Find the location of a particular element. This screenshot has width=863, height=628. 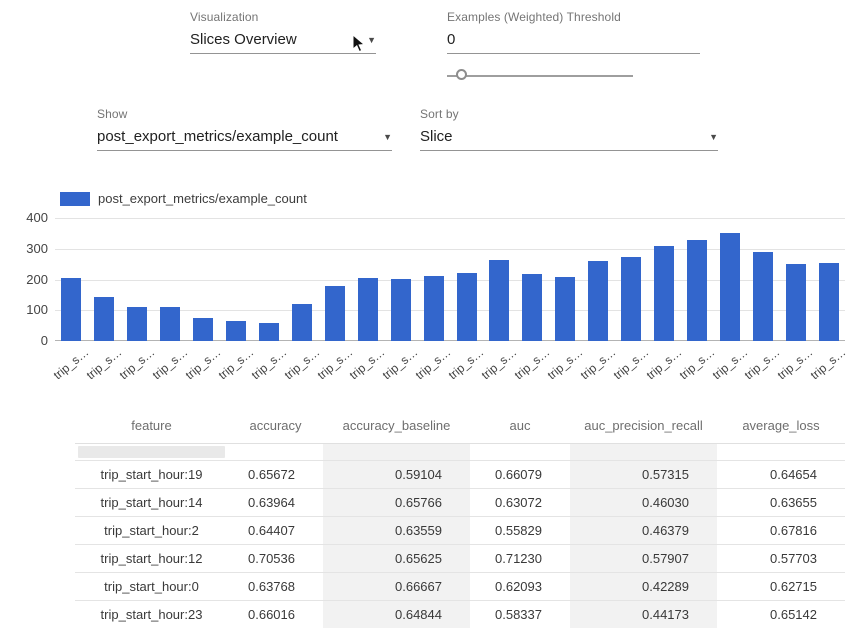

cell-average_loss: 0.65142 is located at coordinates (781, 613).